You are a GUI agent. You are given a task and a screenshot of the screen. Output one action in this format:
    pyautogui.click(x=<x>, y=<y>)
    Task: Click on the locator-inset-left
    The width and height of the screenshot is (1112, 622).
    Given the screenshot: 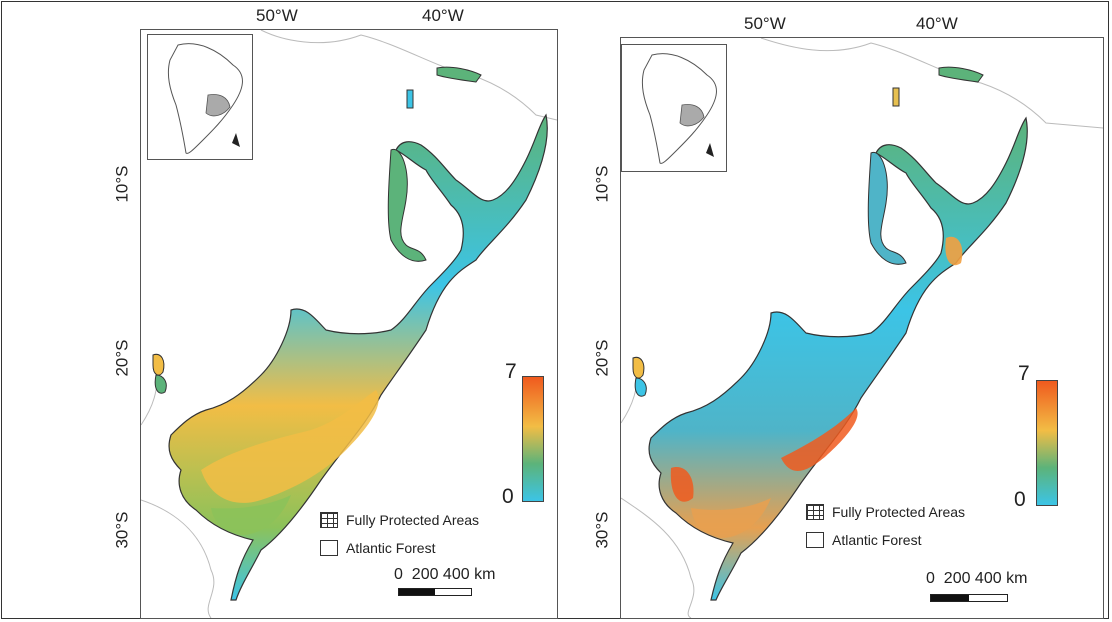 What is the action you would take?
    pyautogui.click(x=200, y=97)
    